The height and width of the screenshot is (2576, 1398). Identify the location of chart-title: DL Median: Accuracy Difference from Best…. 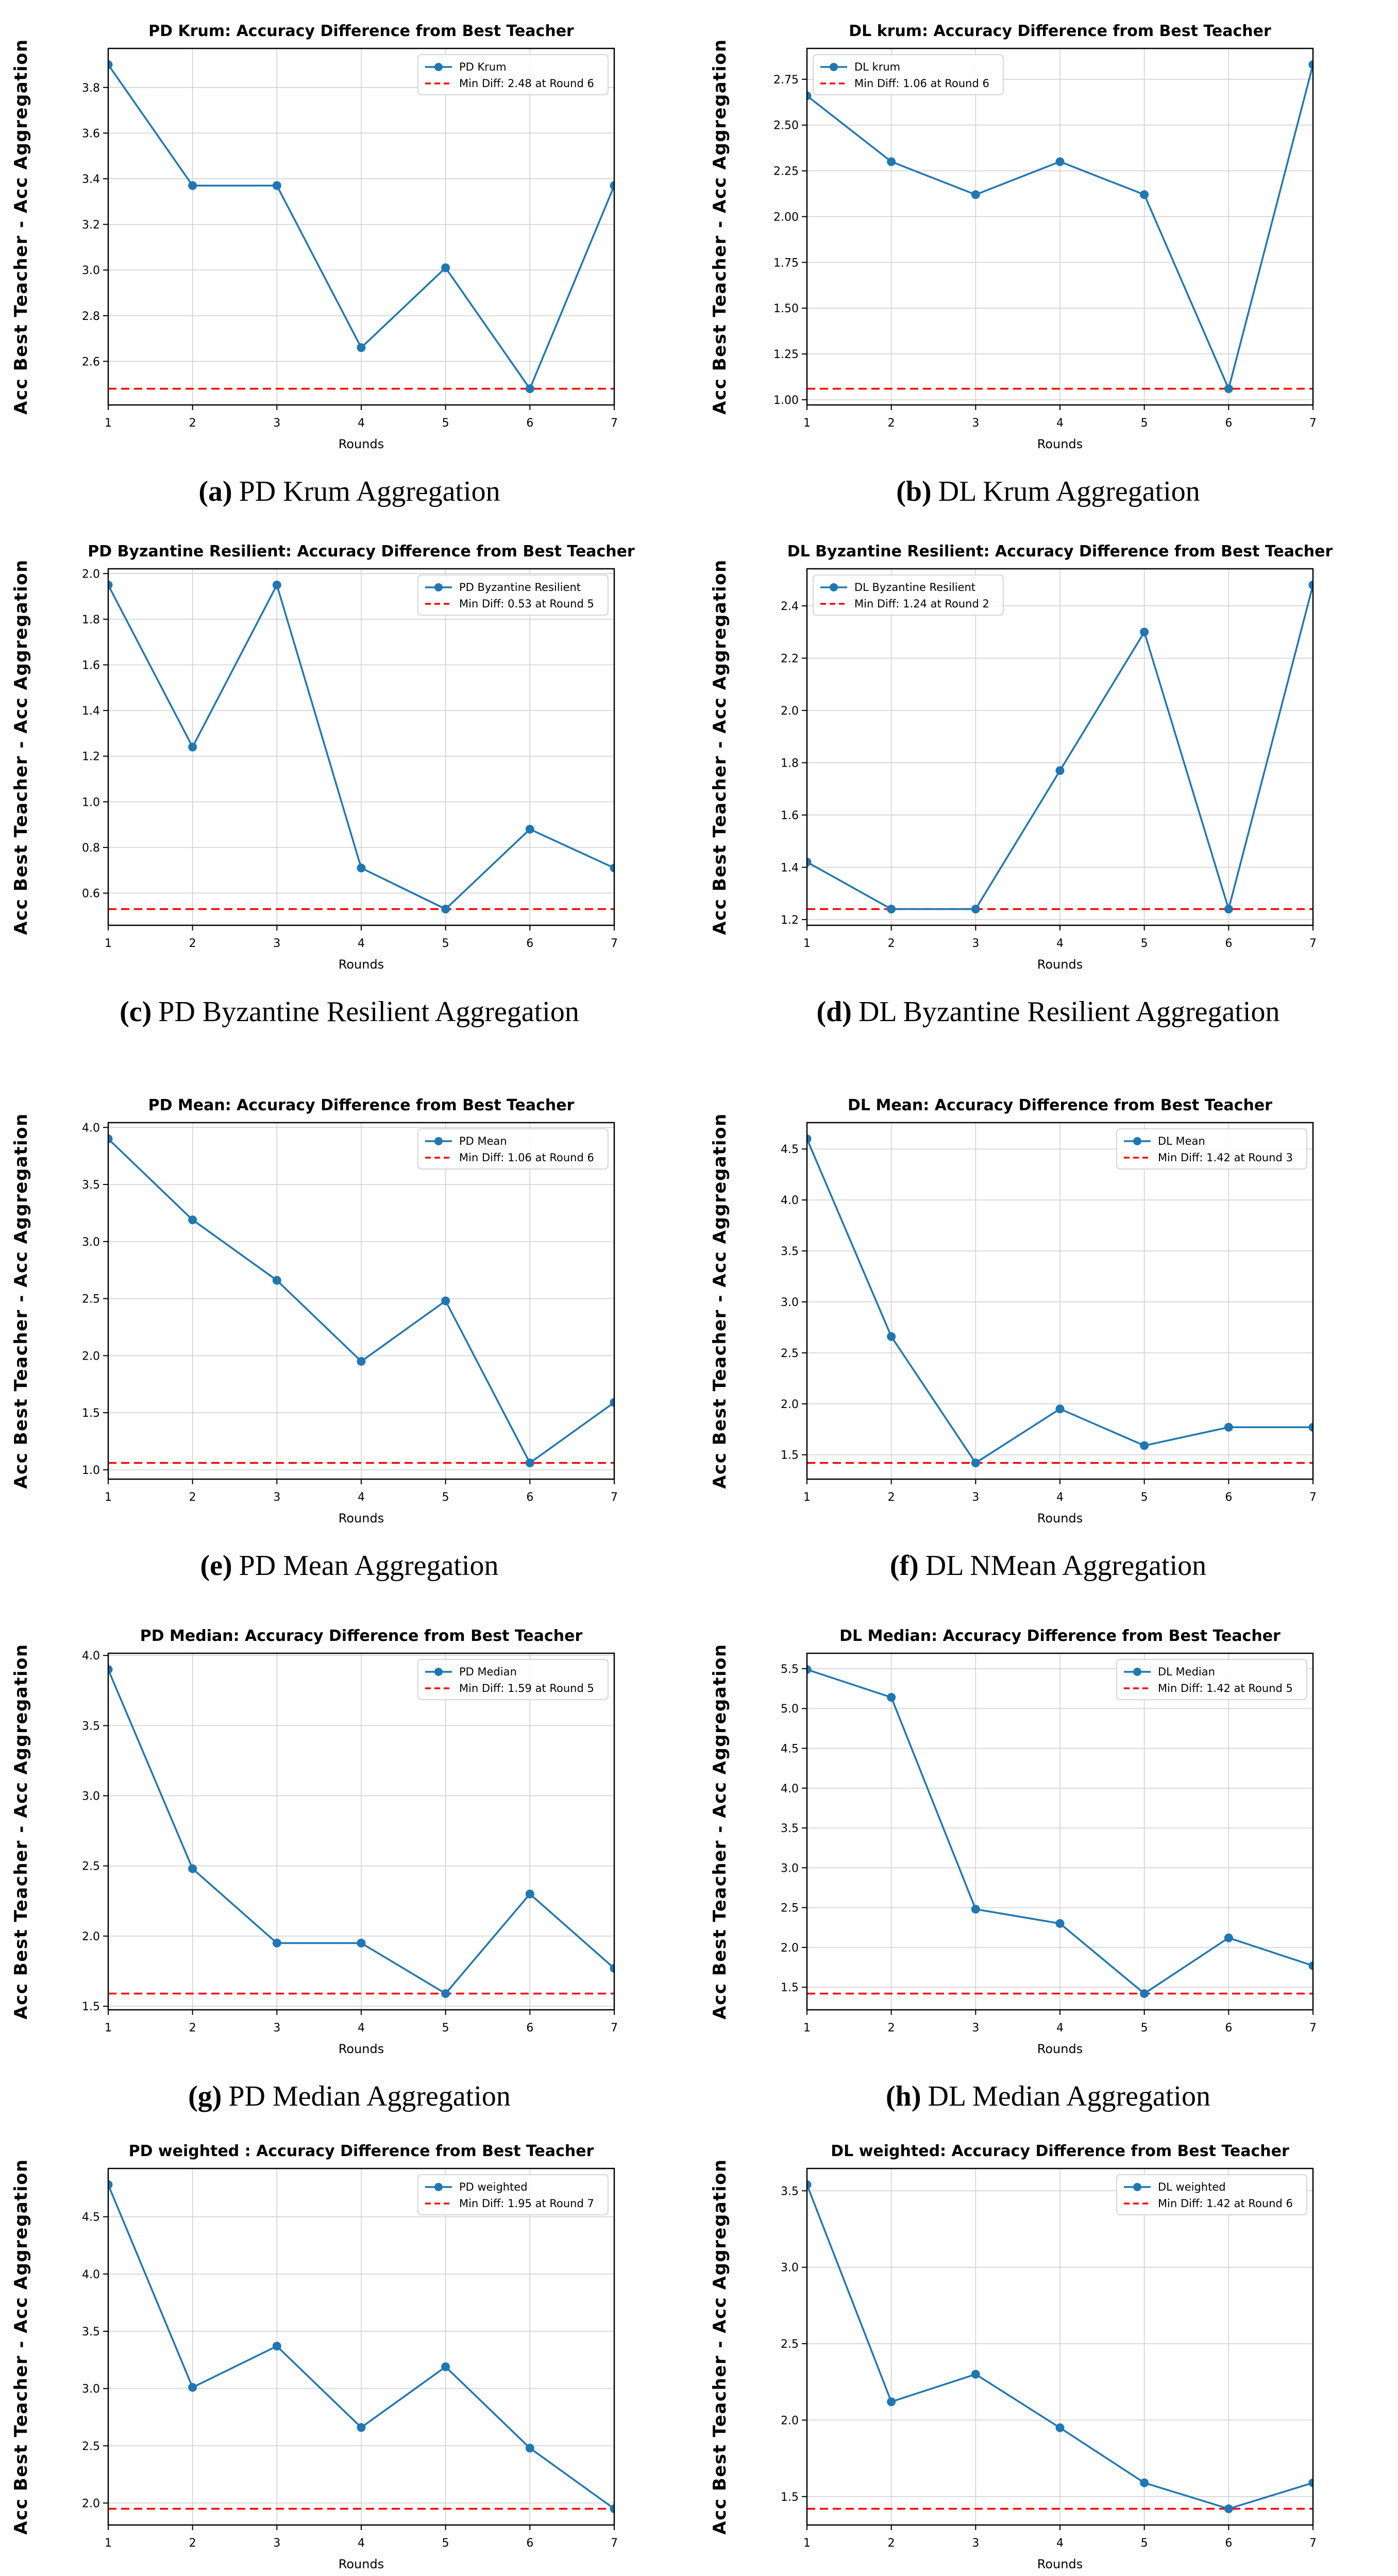
(1060, 1636).